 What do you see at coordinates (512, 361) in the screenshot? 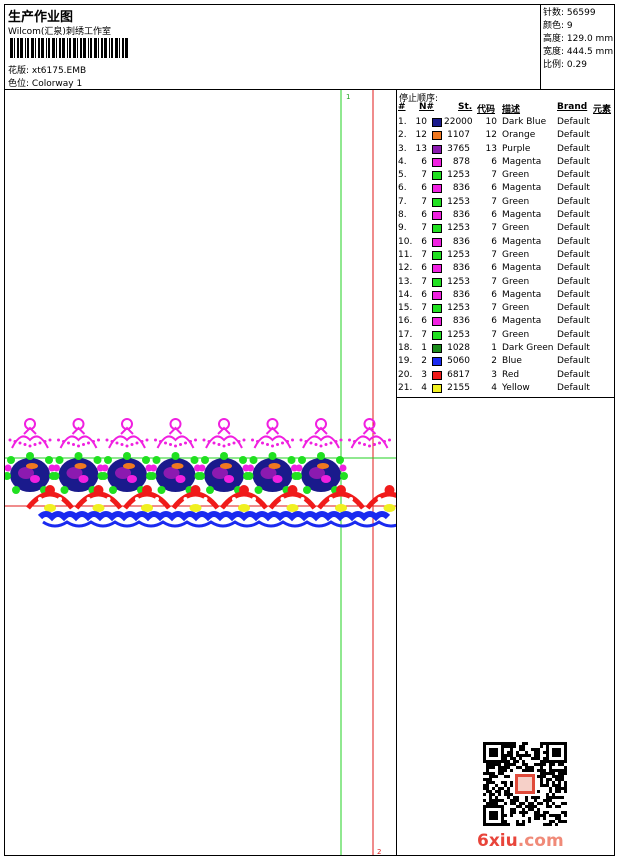
I see `row-description: Blue` at bounding box center [512, 361].